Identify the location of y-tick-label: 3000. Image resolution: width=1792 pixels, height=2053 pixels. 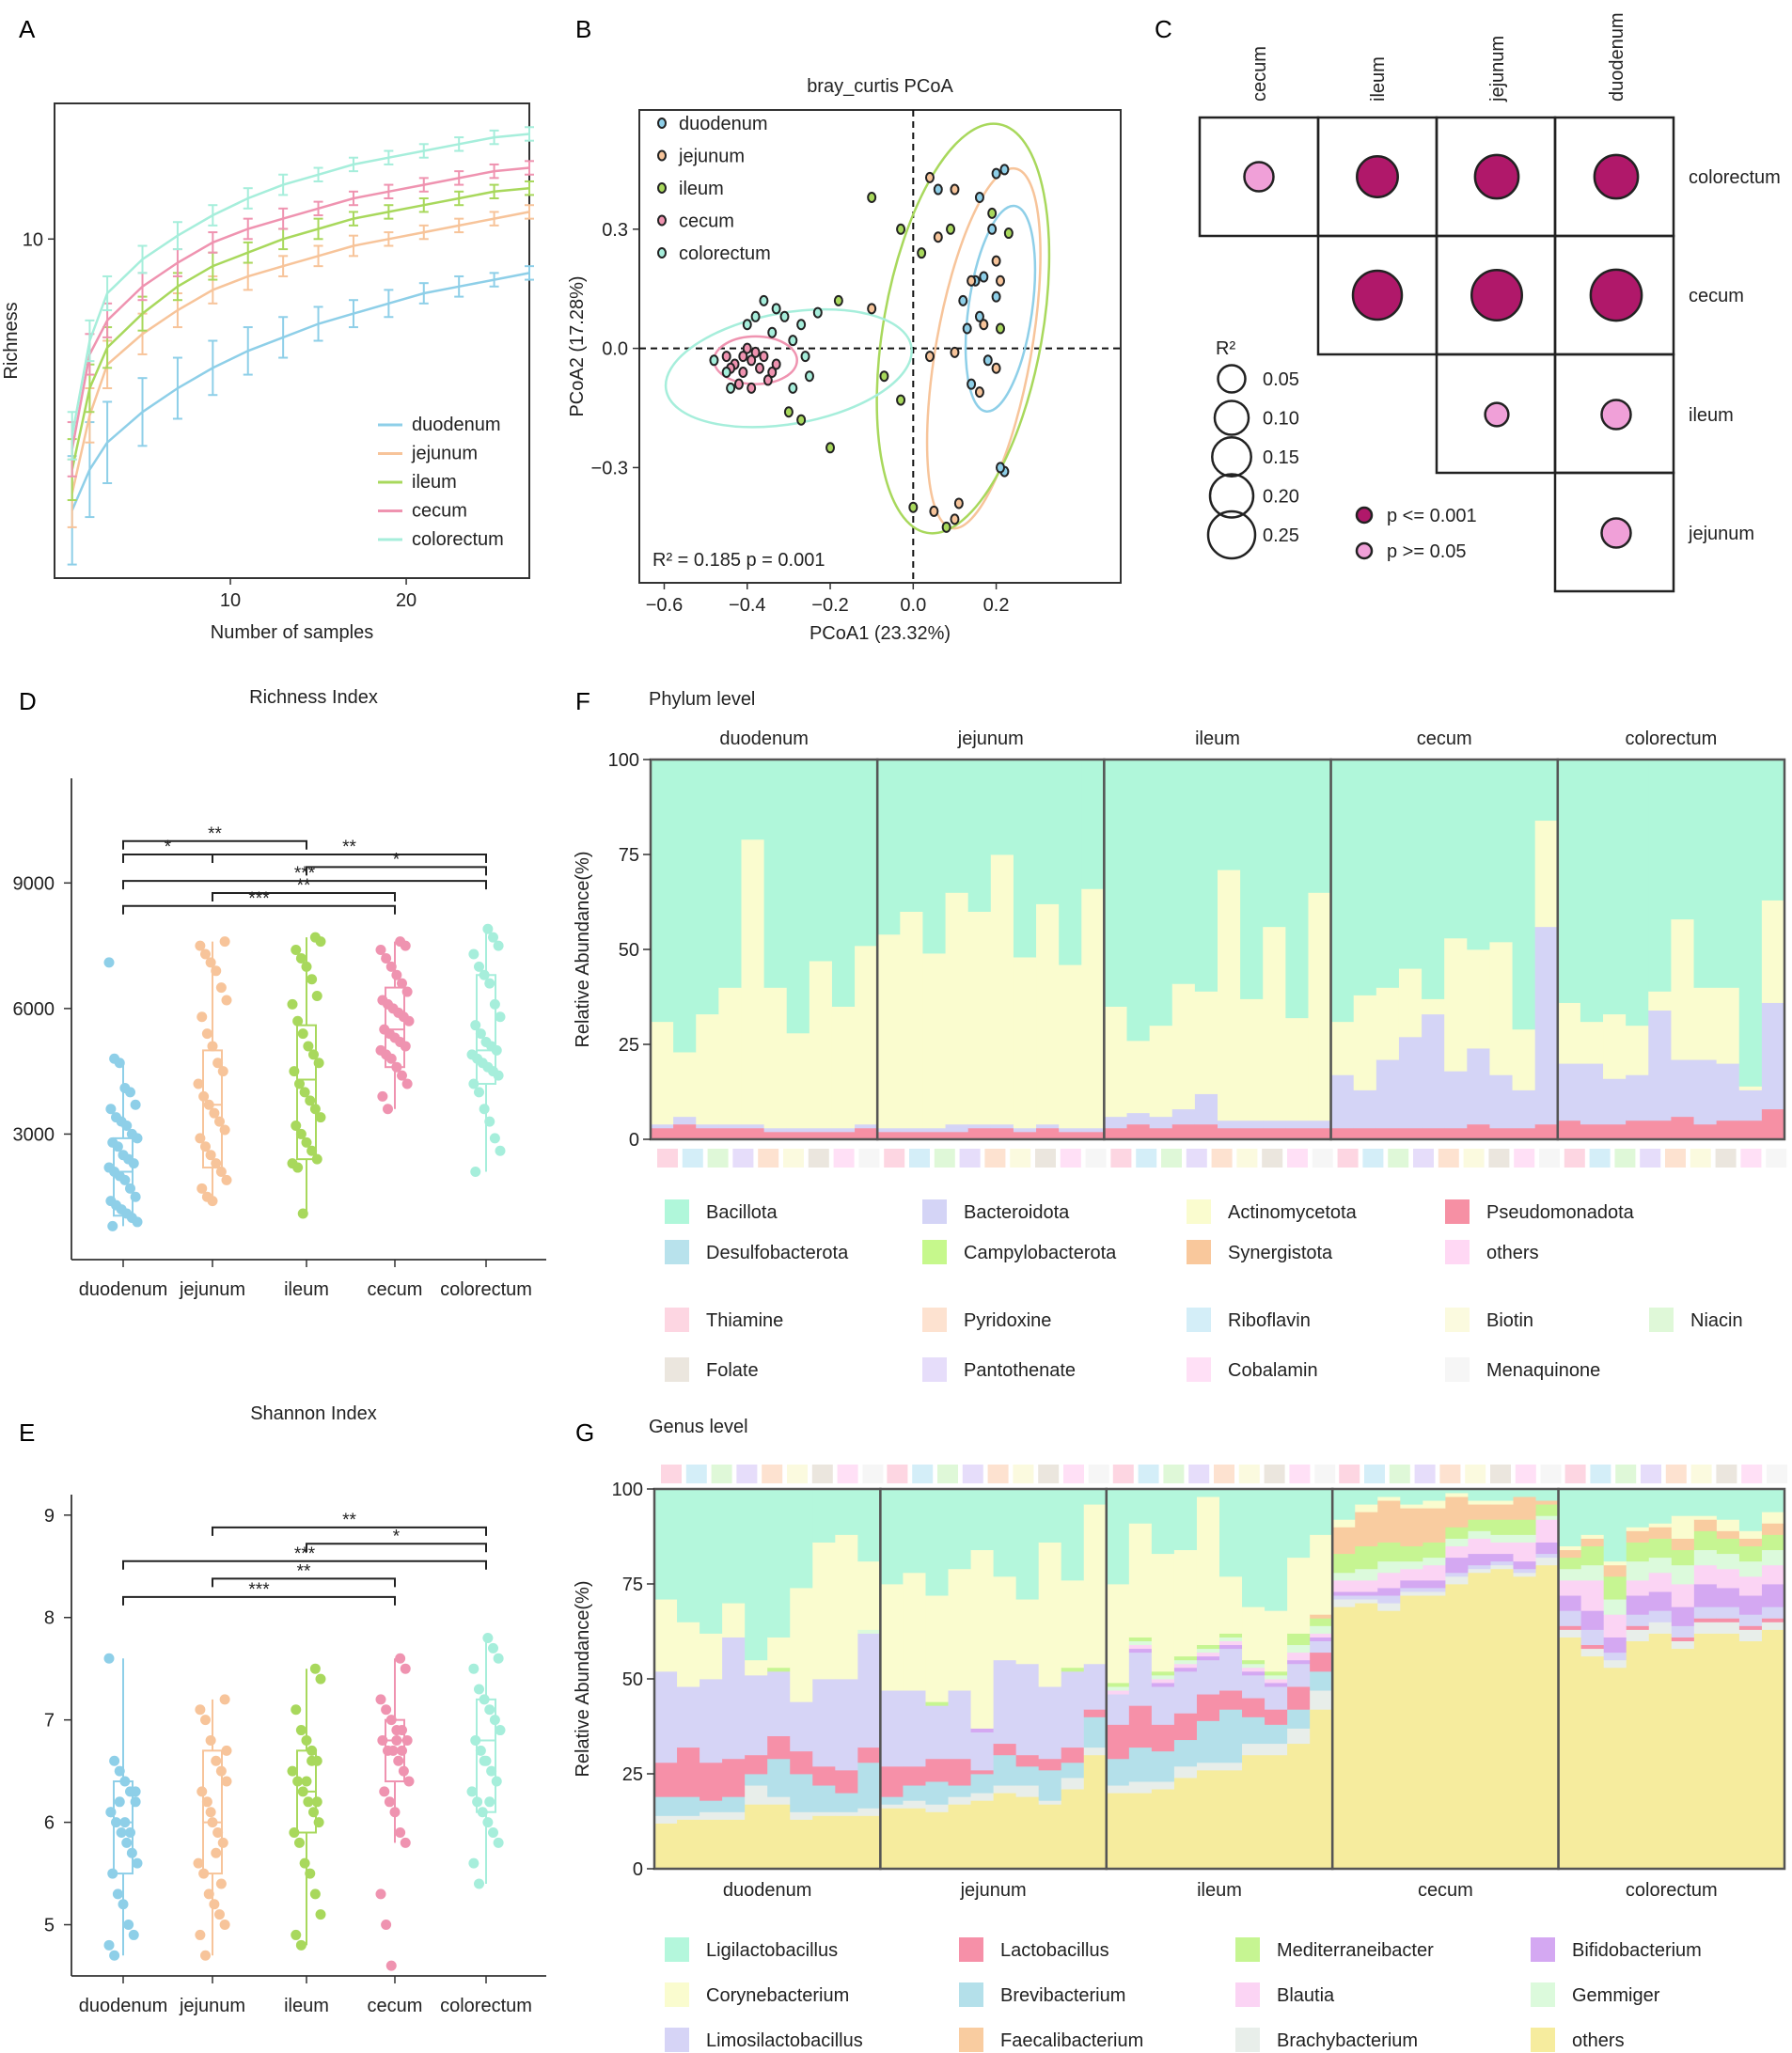
(34, 1134).